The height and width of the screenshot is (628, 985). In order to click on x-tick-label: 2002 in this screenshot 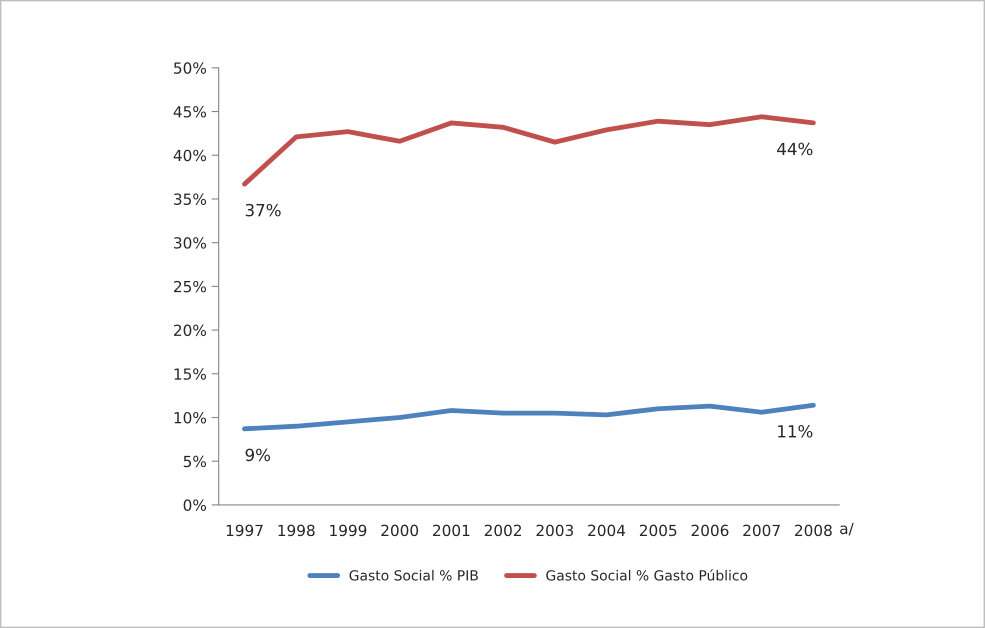, I will do `click(502, 530)`.